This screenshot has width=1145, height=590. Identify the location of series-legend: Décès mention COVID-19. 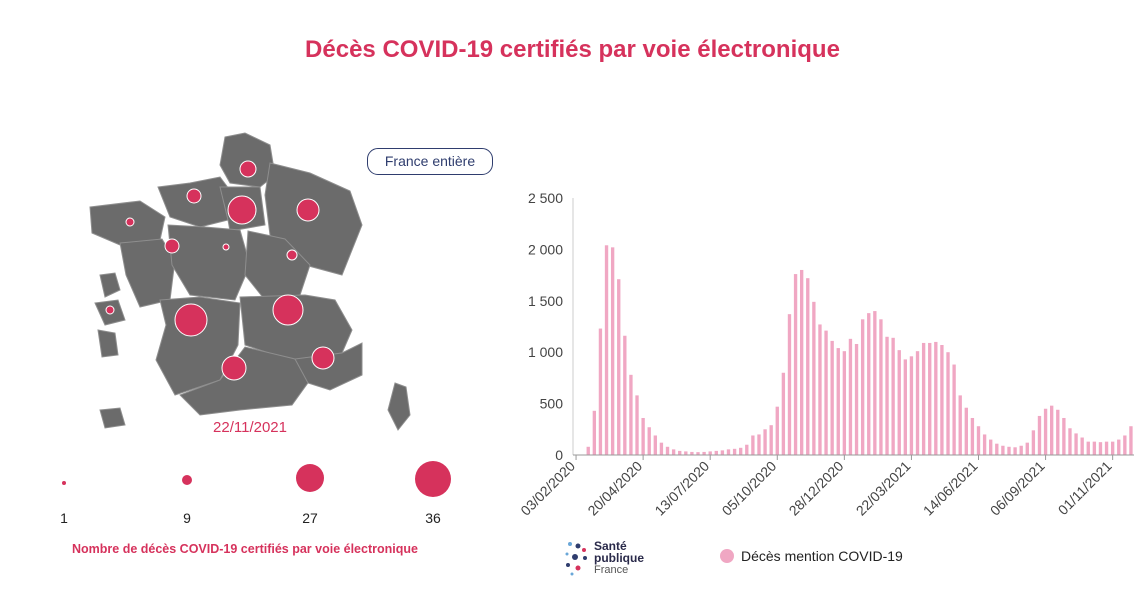
(811, 556).